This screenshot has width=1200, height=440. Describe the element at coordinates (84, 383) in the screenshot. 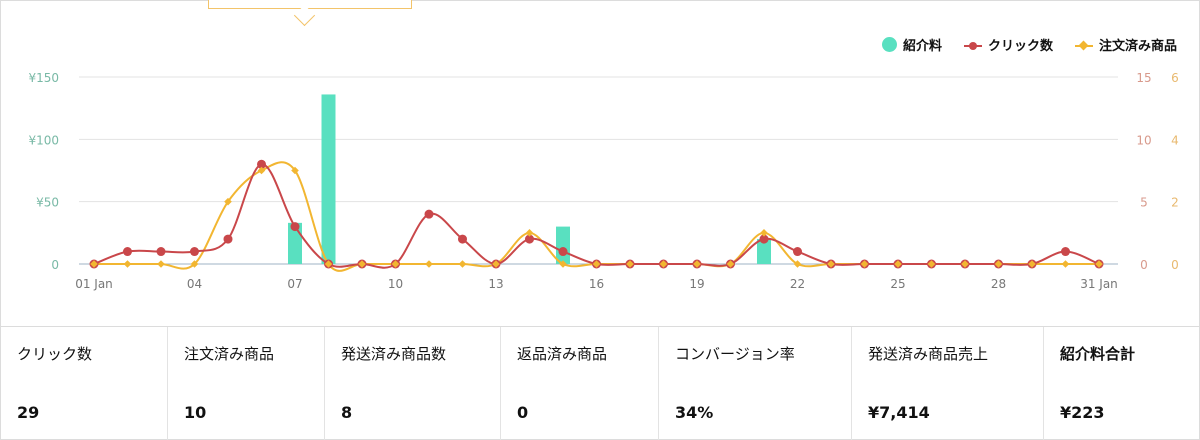

I see `stat-clicks: クリック数 29` at that location.